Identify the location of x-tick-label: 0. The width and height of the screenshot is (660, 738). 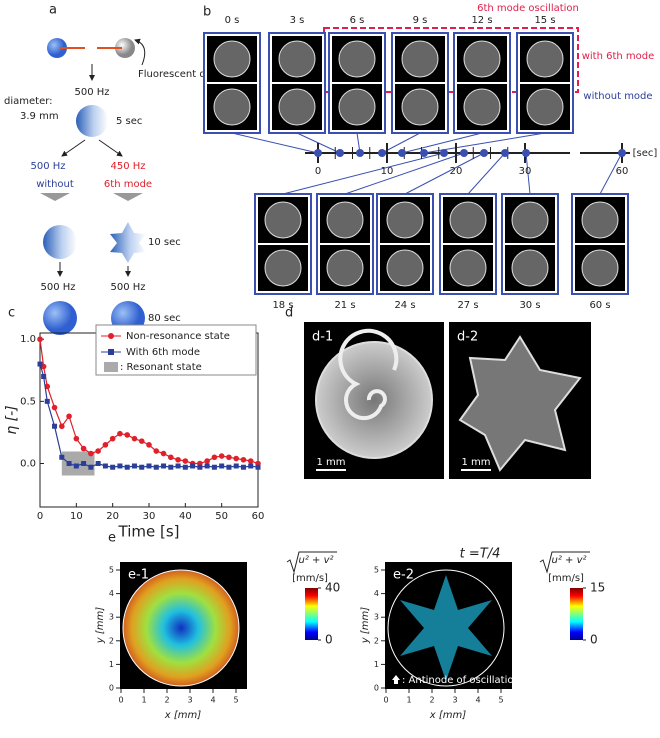
(40, 516).